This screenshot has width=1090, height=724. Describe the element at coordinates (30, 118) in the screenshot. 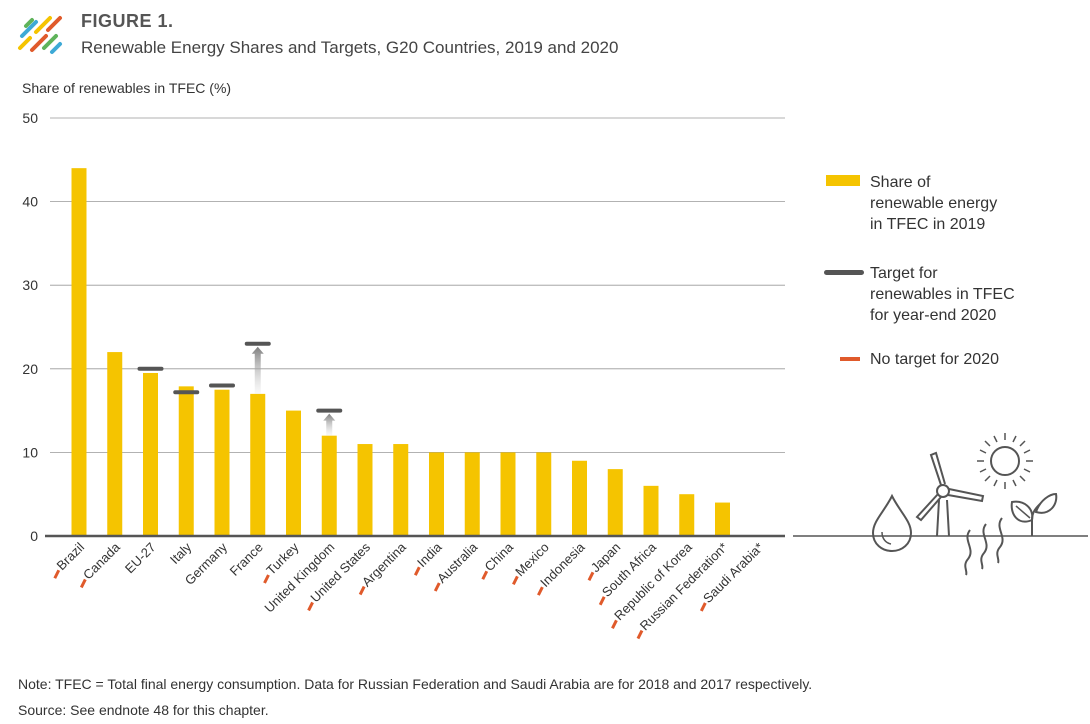

I see `y-tick-label: 50` at that location.